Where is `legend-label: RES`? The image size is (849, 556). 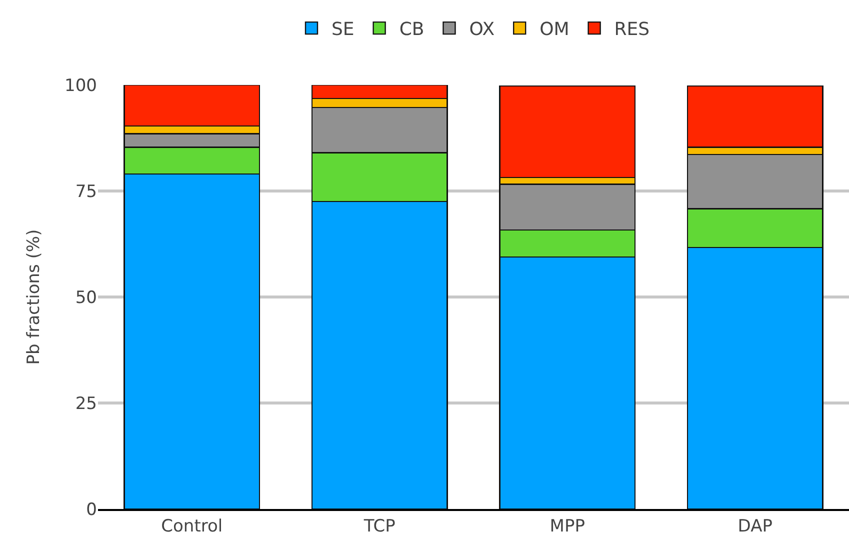
legend-label: RES is located at coordinates (632, 29).